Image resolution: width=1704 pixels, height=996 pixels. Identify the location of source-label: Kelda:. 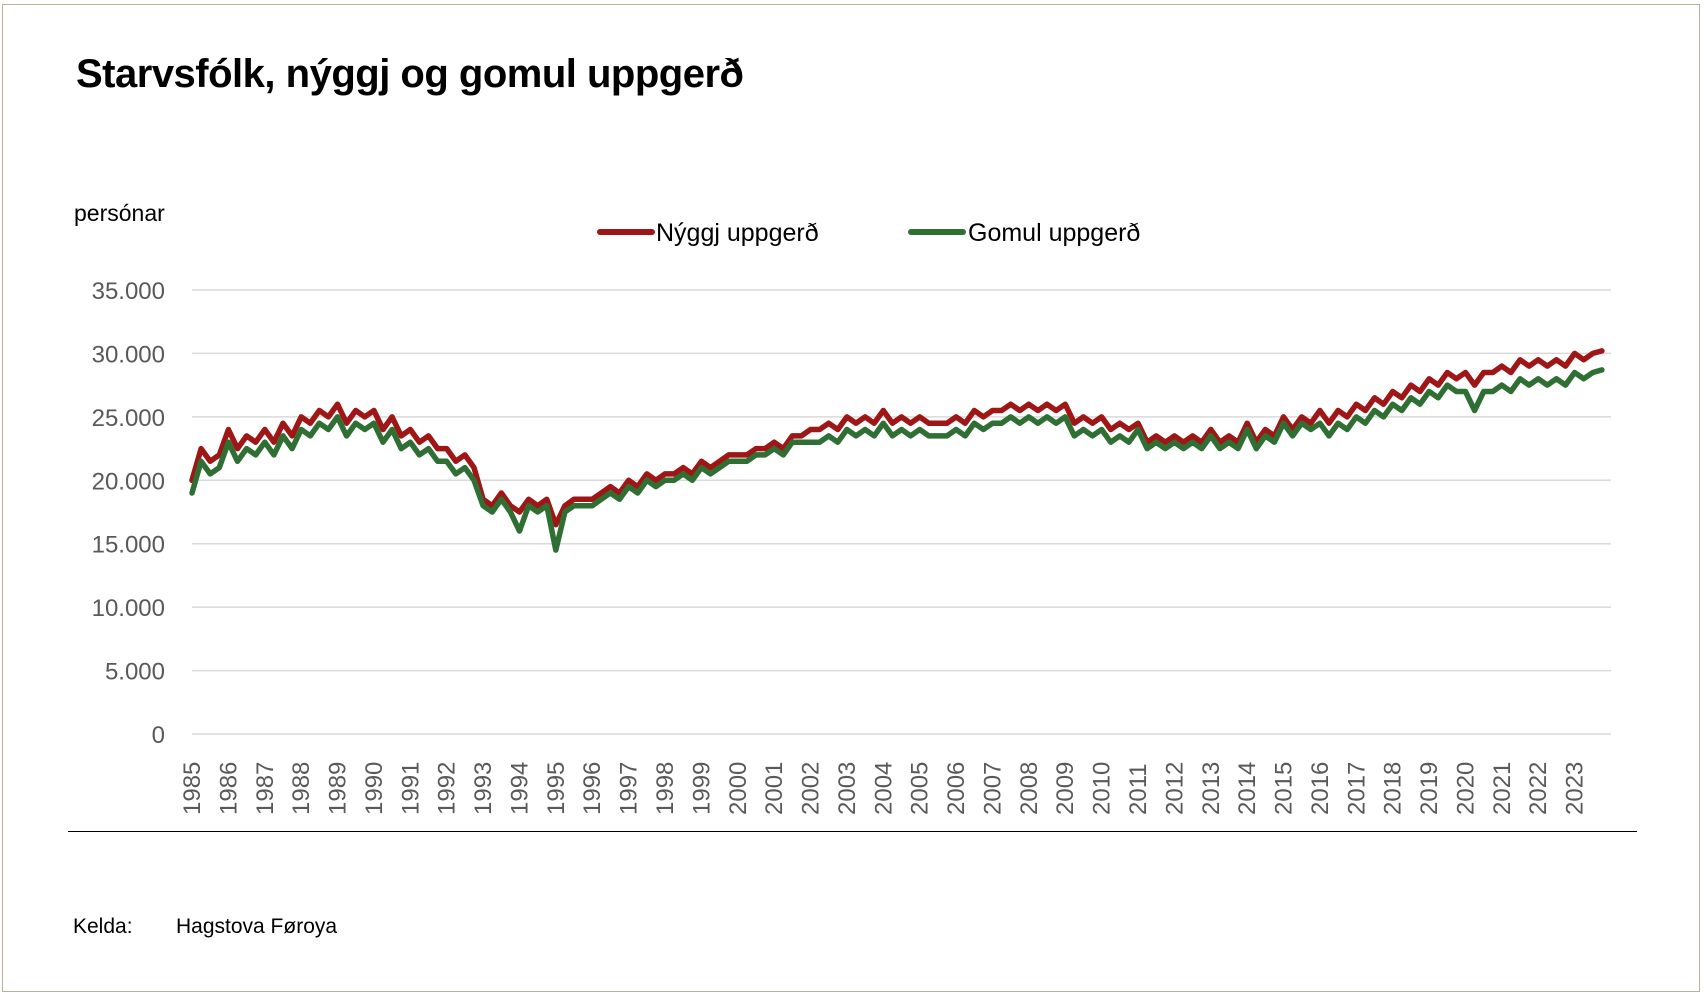
(103, 926).